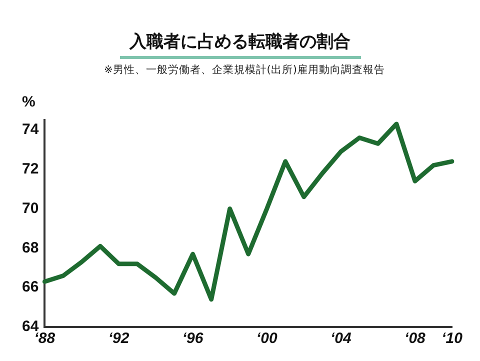  I want to click on x-tick-label: ‘04, so click(341, 339).